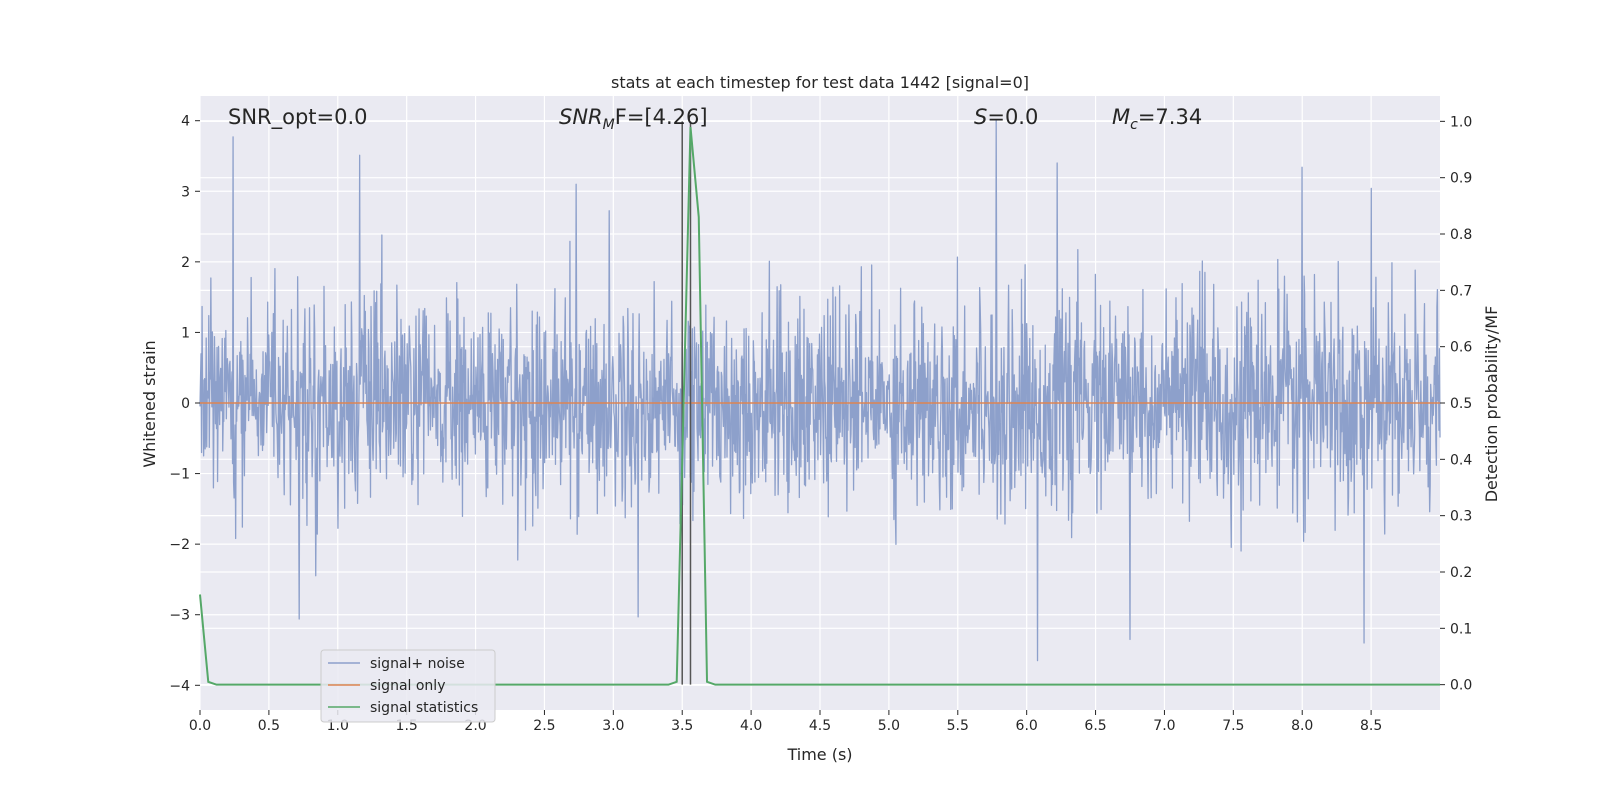  Describe the element at coordinates (1027, 726) in the screenshot. I see `x-tick-label: 6.0` at that location.